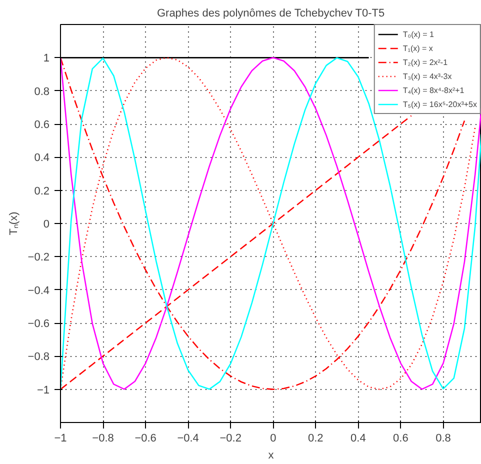 Image resolution: width=481 pixels, height=464 pixels. What do you see at coordinates (188, 438) in the screenshot?
I see `x-tick-label: −0.4` at bounding box center [188, 438].